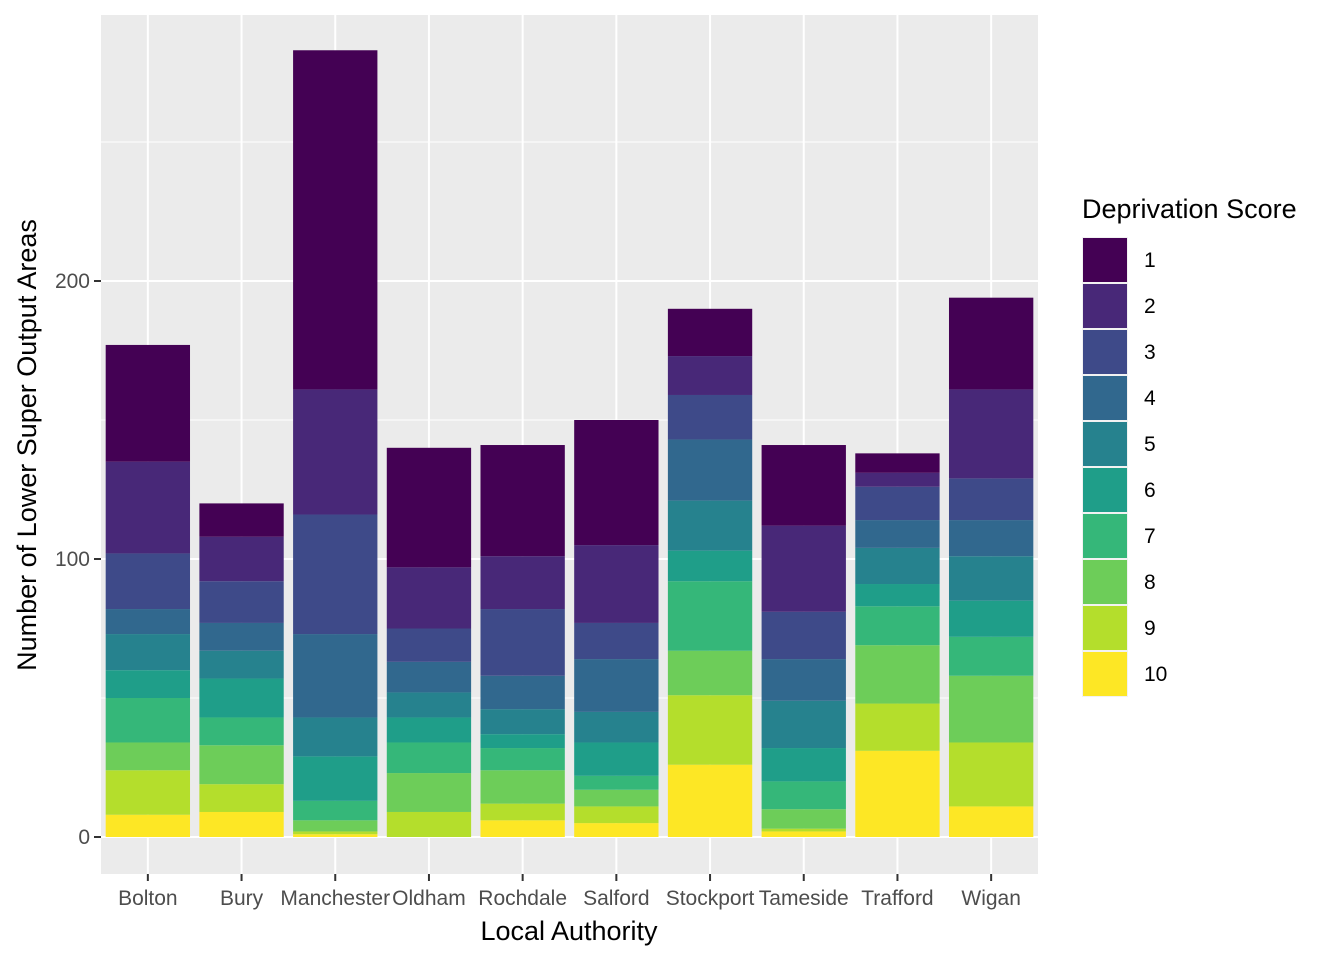  What do you see at coordinates (1150, 582) in the screenshot?
I see `legend-label: 8` at bounding box center [1150, 582].